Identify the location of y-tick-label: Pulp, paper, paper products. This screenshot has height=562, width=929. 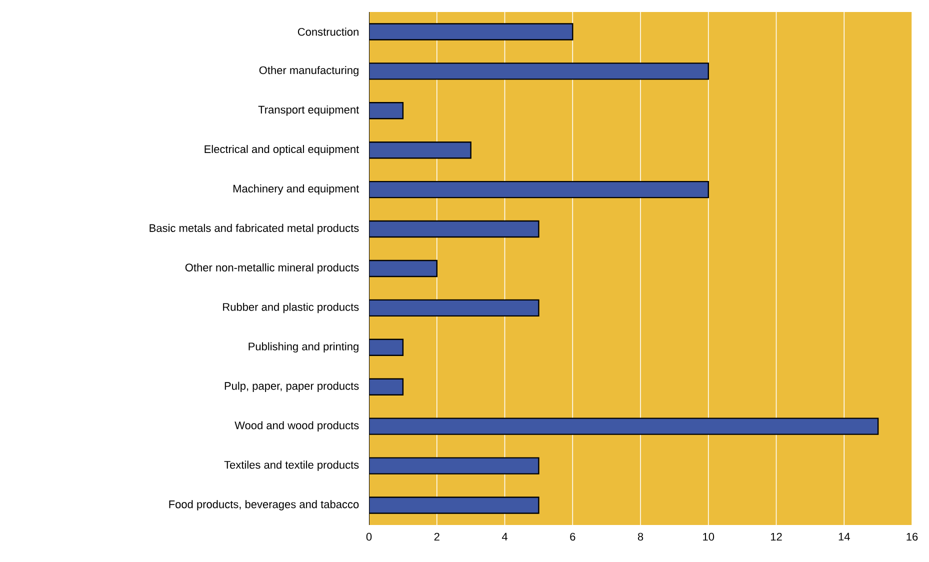
(291, 387).